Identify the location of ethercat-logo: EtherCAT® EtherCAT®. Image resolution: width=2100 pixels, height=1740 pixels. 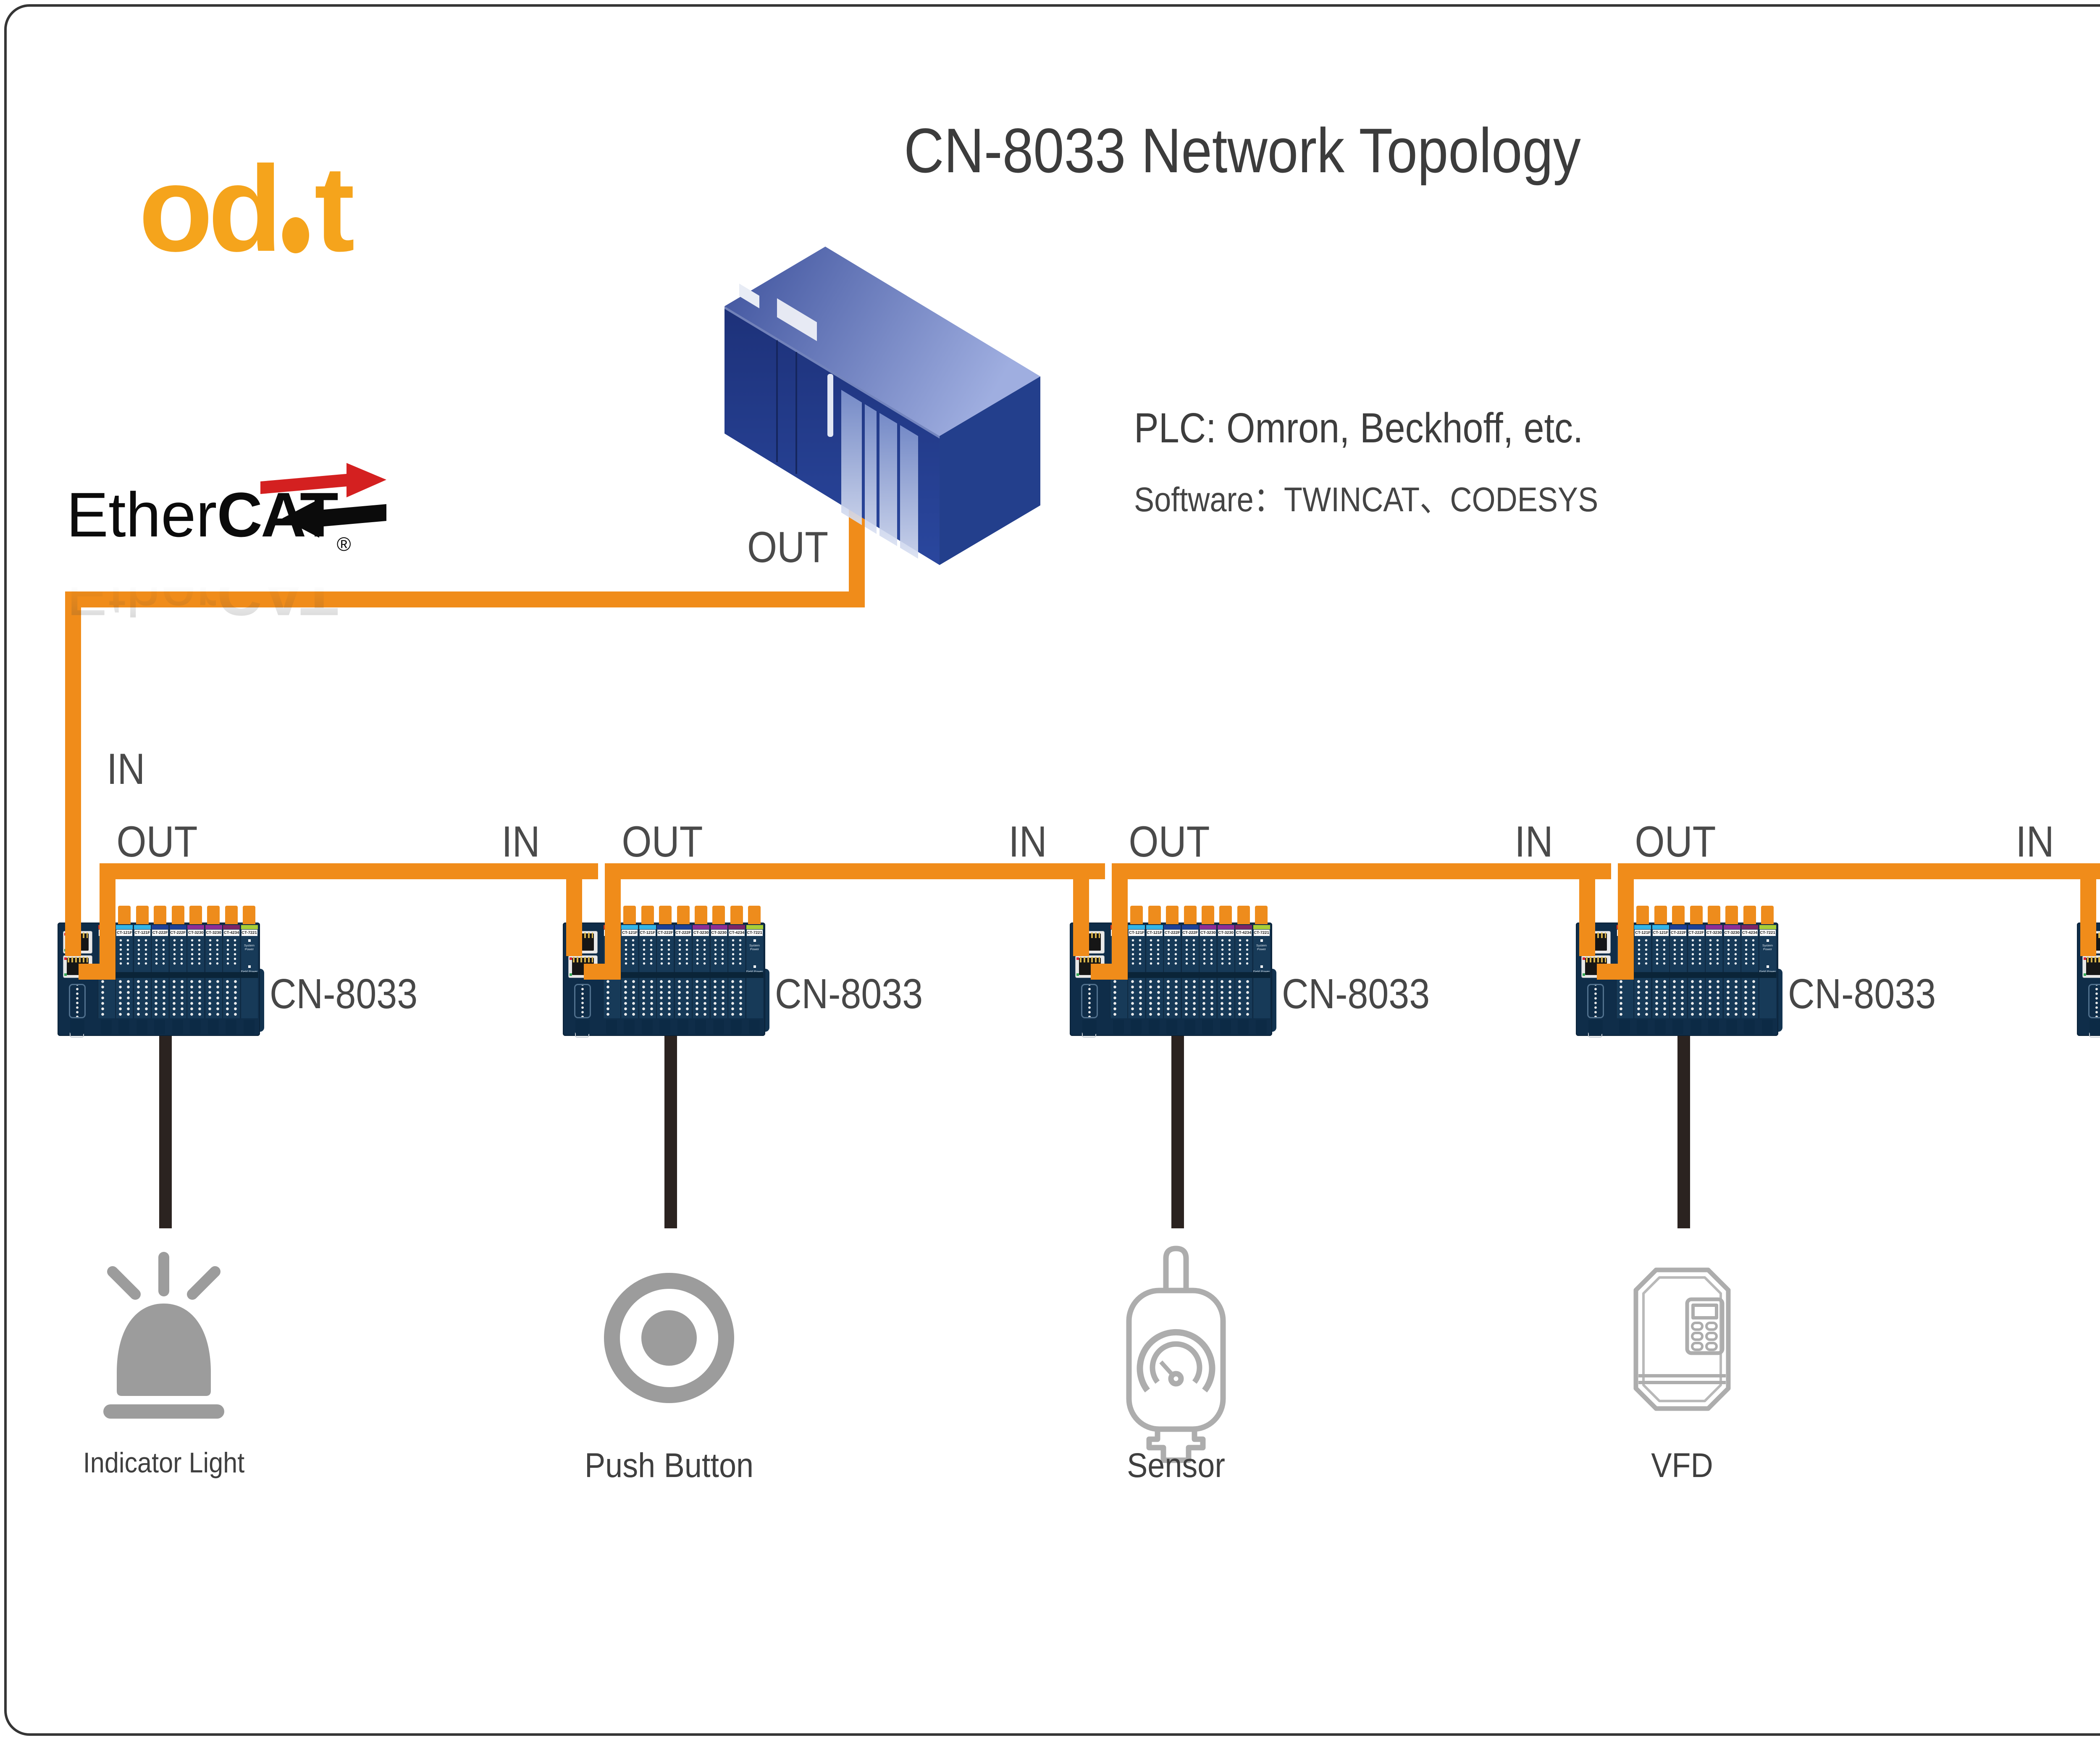
(226, 546).